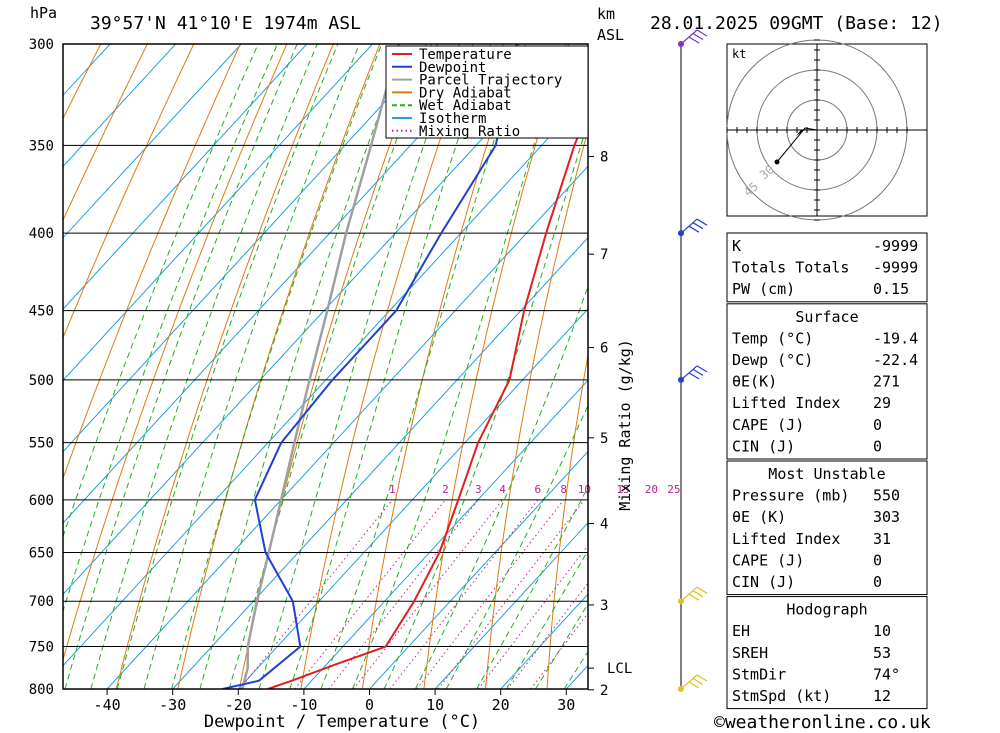 This screenshot has width=1000, height=733. What do you see at coordinates (739, 54) in the screenshot?
I see `hodograph-unit: kt` at bounding box center [739, 54].